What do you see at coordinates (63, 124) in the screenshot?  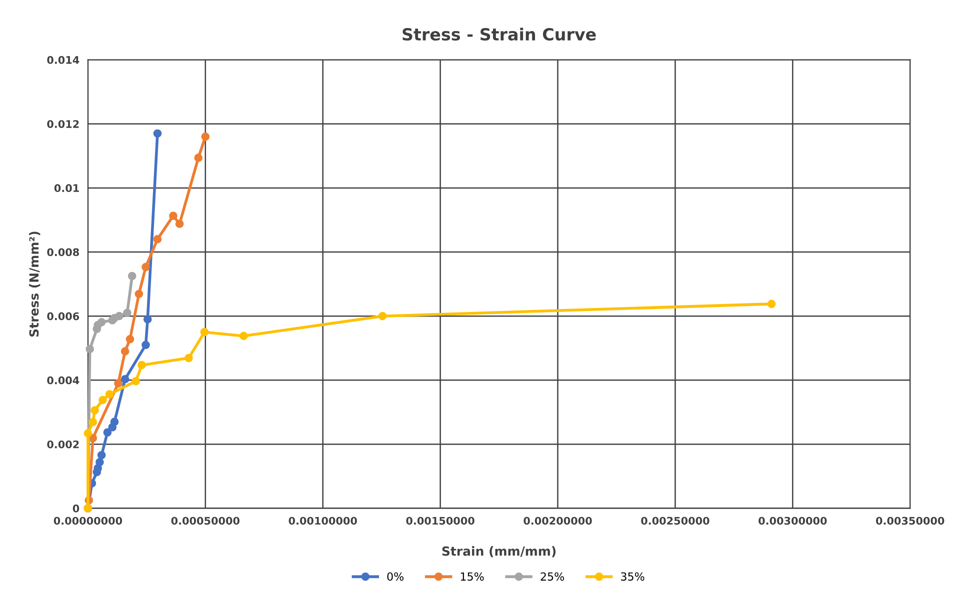 I see `y-tick-label: 0.012` at bounding box center [63, 124].